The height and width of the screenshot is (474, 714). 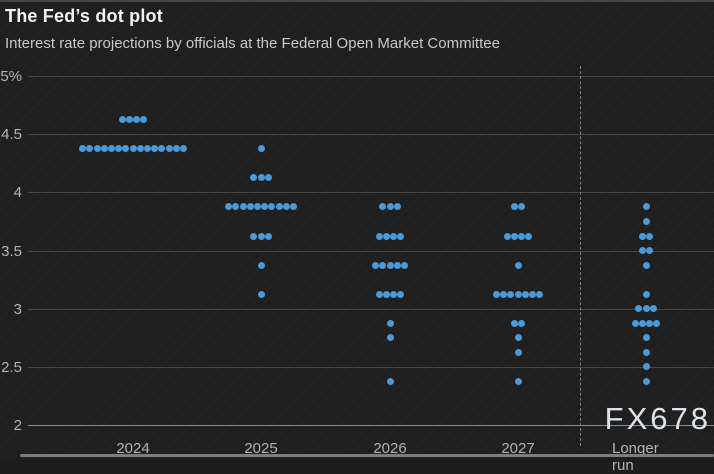 What do you see at coordinates (657, 418) in the screenshot?
I see `watermark-fx678: FX678` at bounding box center [657, 418].